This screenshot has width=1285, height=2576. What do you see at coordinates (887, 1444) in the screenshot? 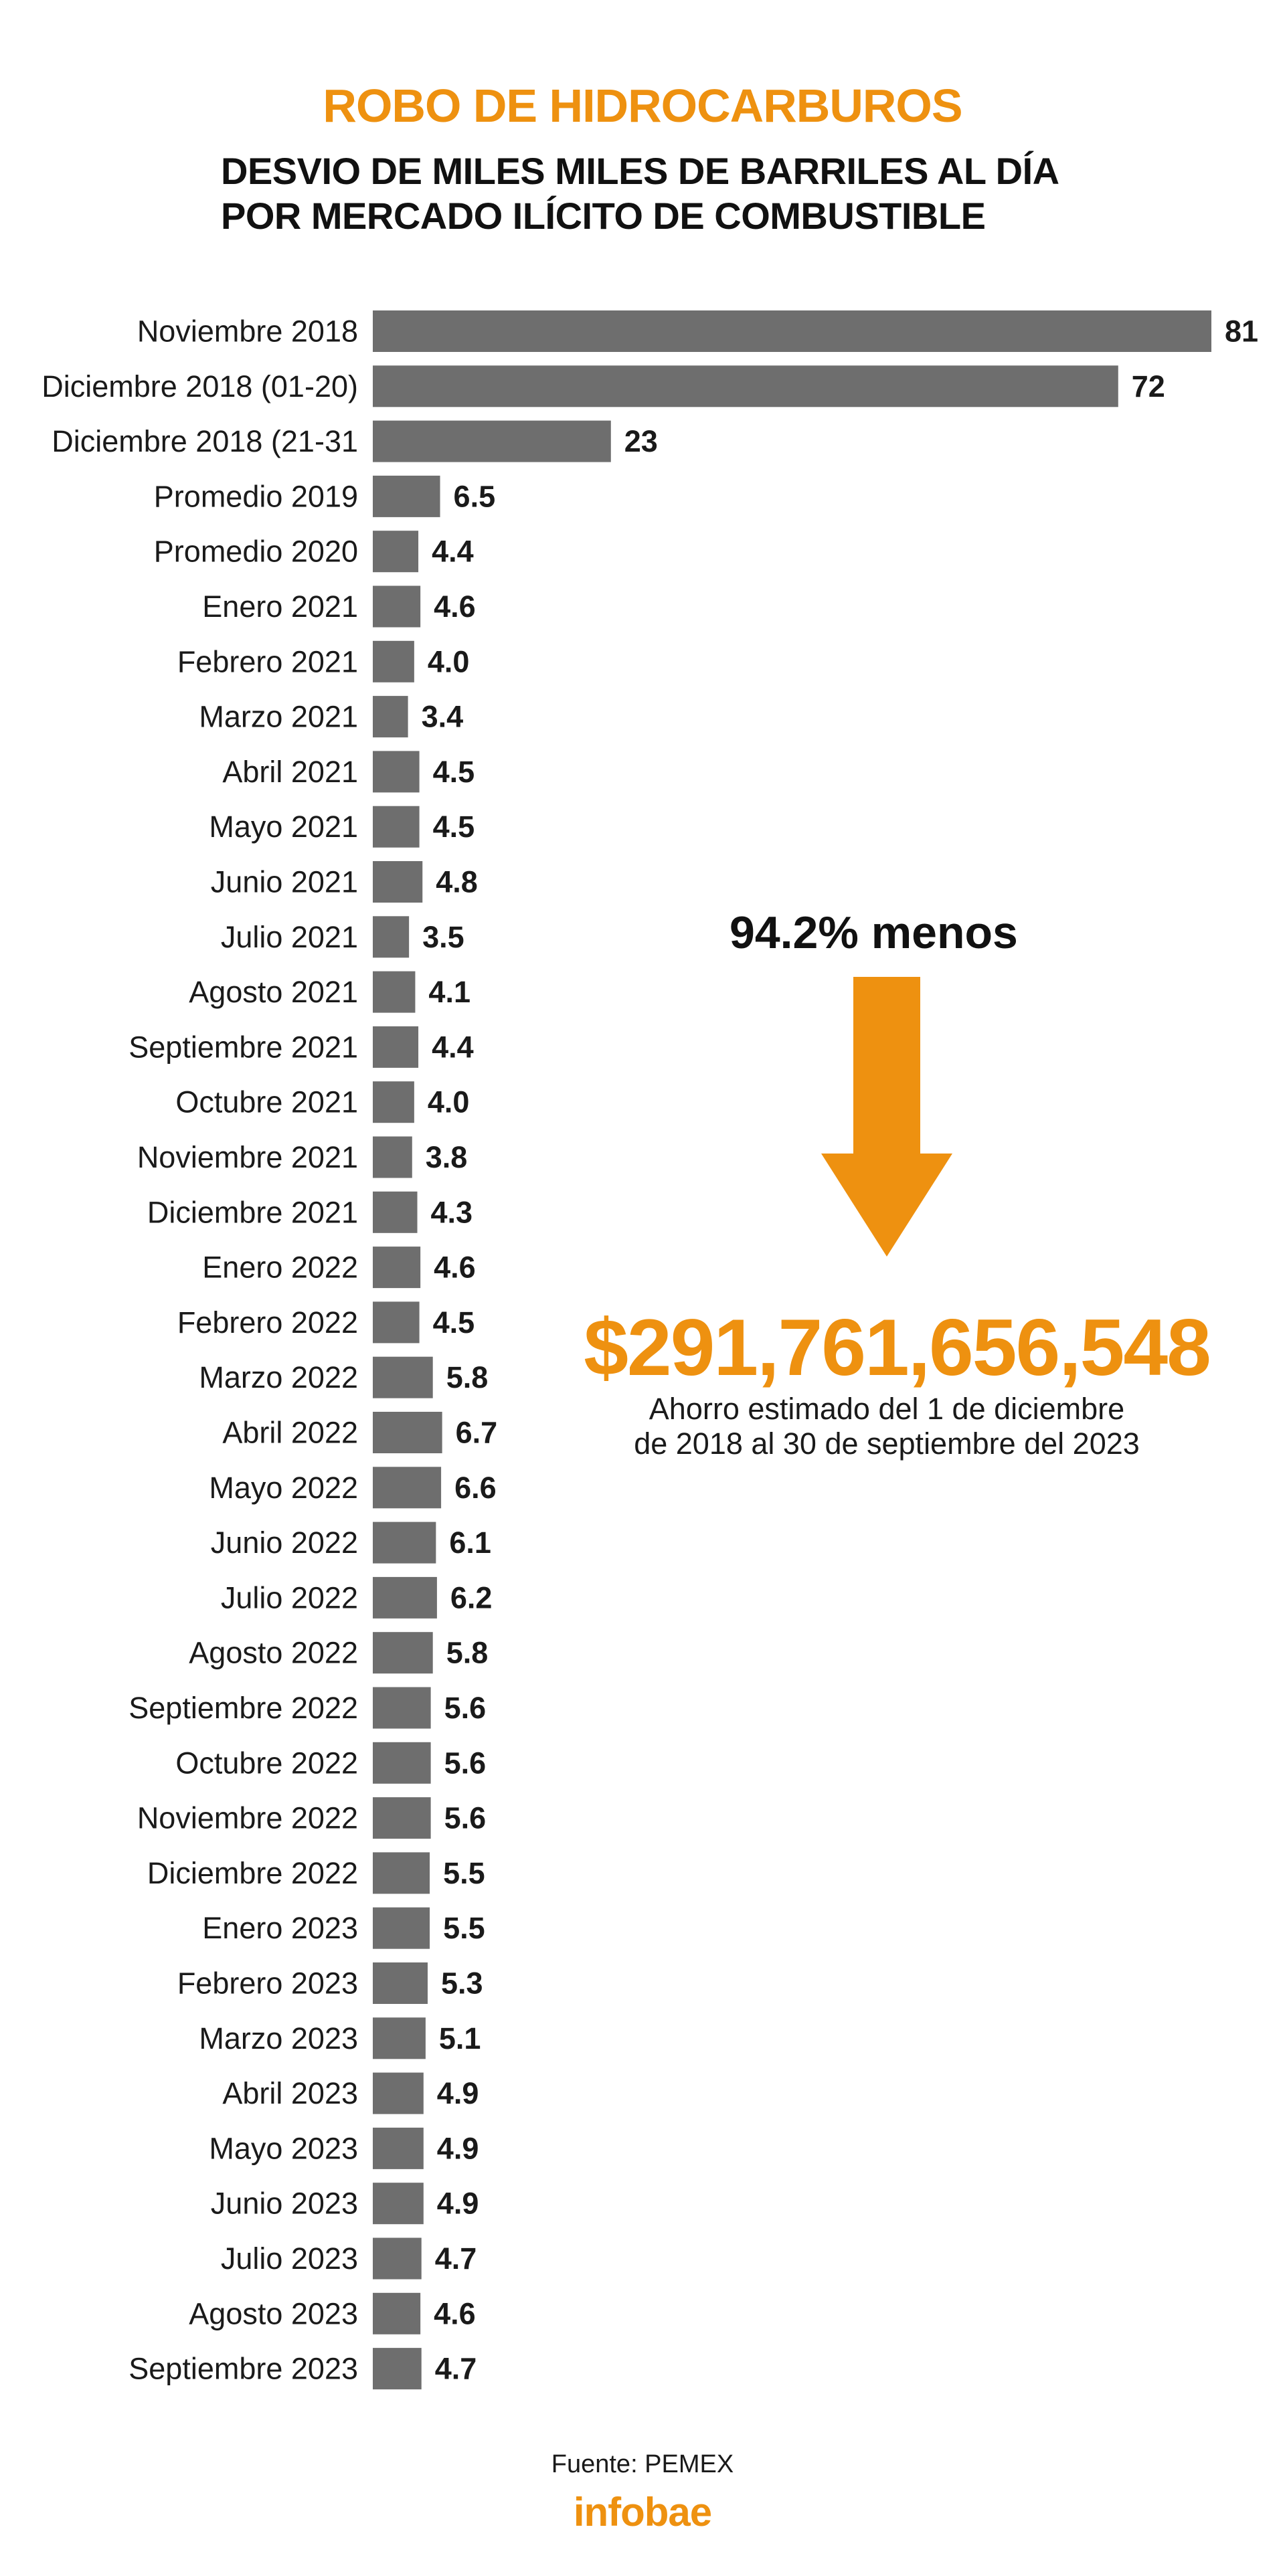
I see `savings-note-line-2: de 2018 al 30 de septiembre del 2023` at bounding box center [887, 1444].